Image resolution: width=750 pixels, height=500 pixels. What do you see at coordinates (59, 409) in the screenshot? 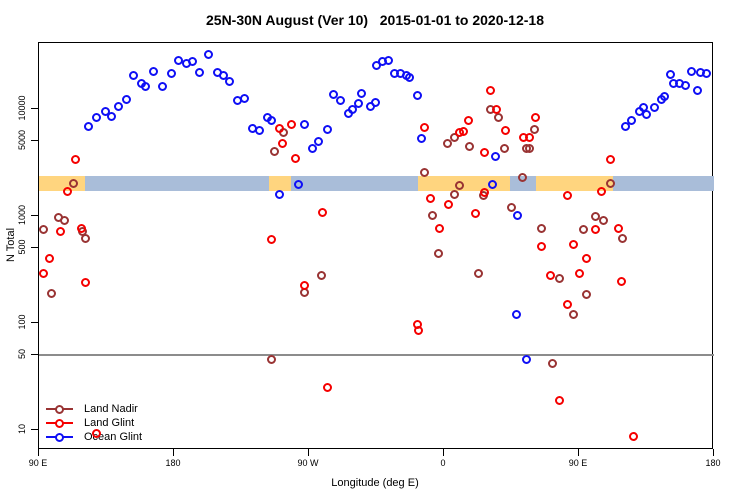
I see `legend-marker-land_nadir` at bounding box center [59, 409].